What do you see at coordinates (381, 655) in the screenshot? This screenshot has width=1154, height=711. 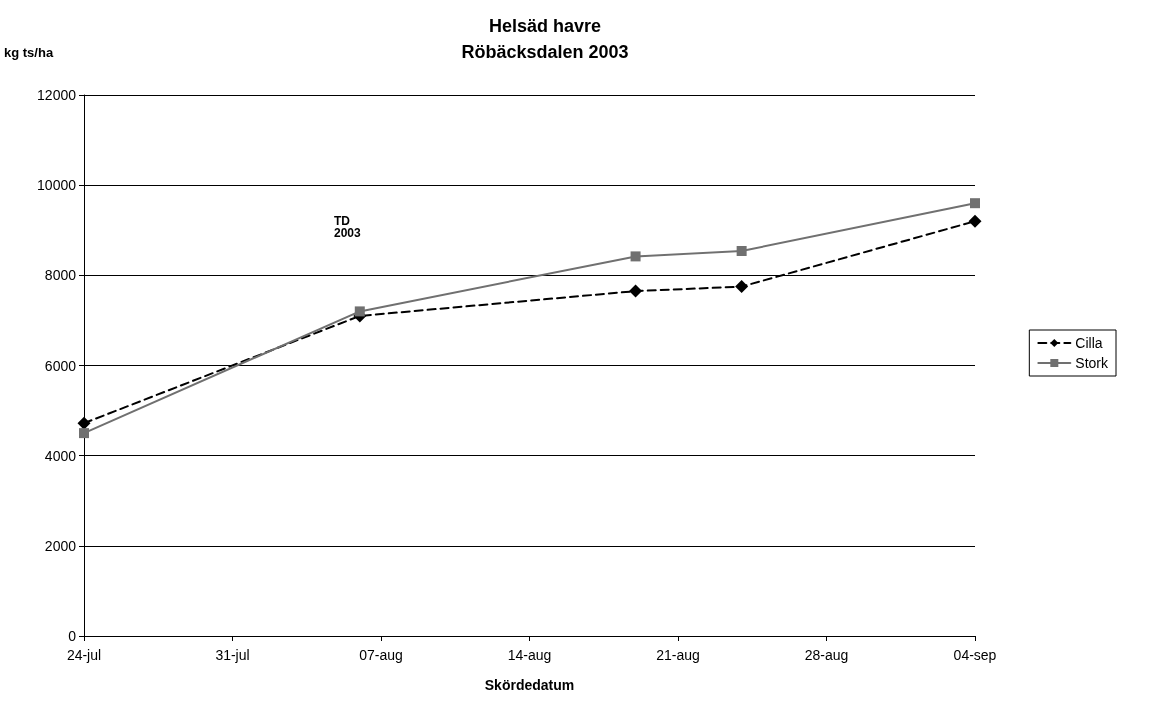 I see `x-tick-label: 07-aug` at bounding box center [381, 655].